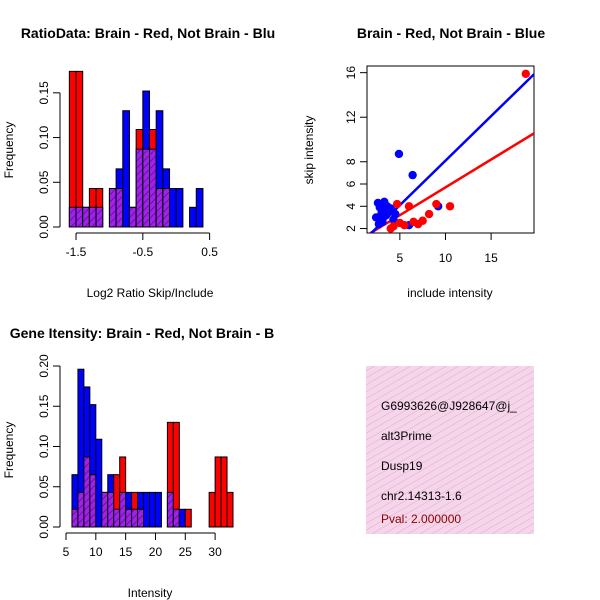 The image size is (600, 600). Describe the element at coordinates (150, 593) in the screenshot. I see `intensity-hist-xlabel: Intensity` at that location.